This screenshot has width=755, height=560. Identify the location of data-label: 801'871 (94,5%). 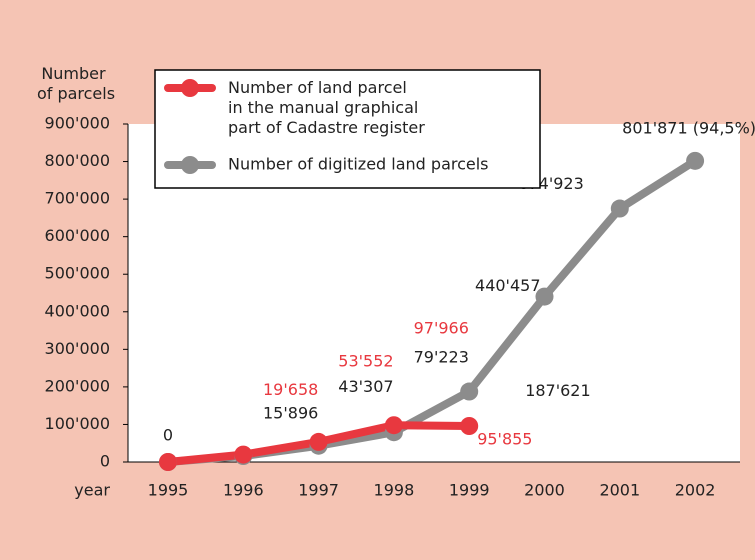
(688, 127).